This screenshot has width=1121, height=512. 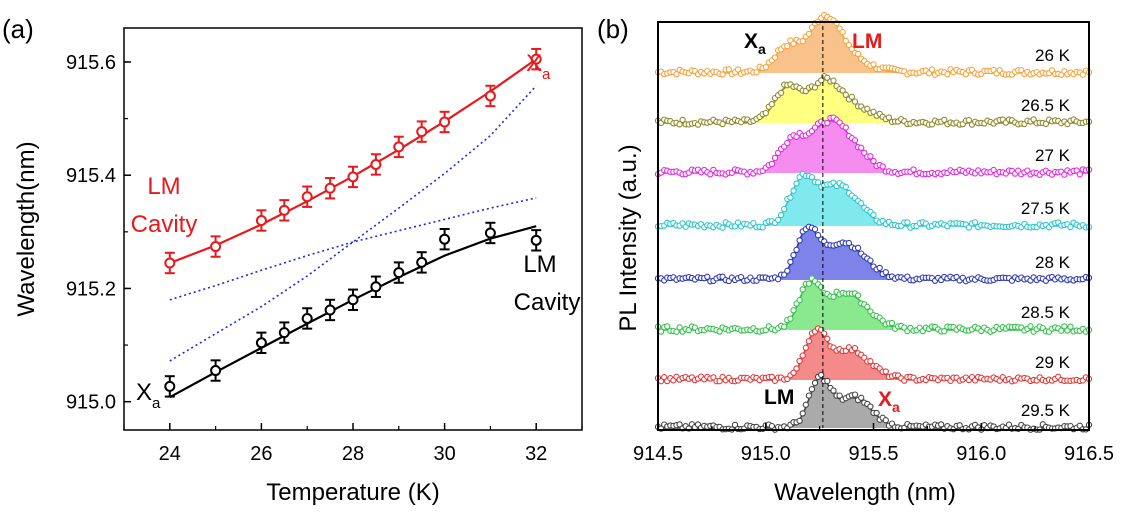 I want to click on annotation-xa-red: Xa, so click(x=538, y=66).